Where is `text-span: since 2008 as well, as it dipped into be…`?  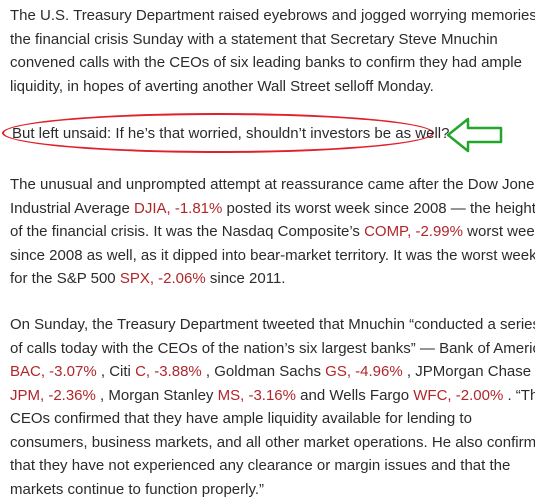 text-span: since 2008 as well, as it dipped into be… is located at coordinates (272, 255).